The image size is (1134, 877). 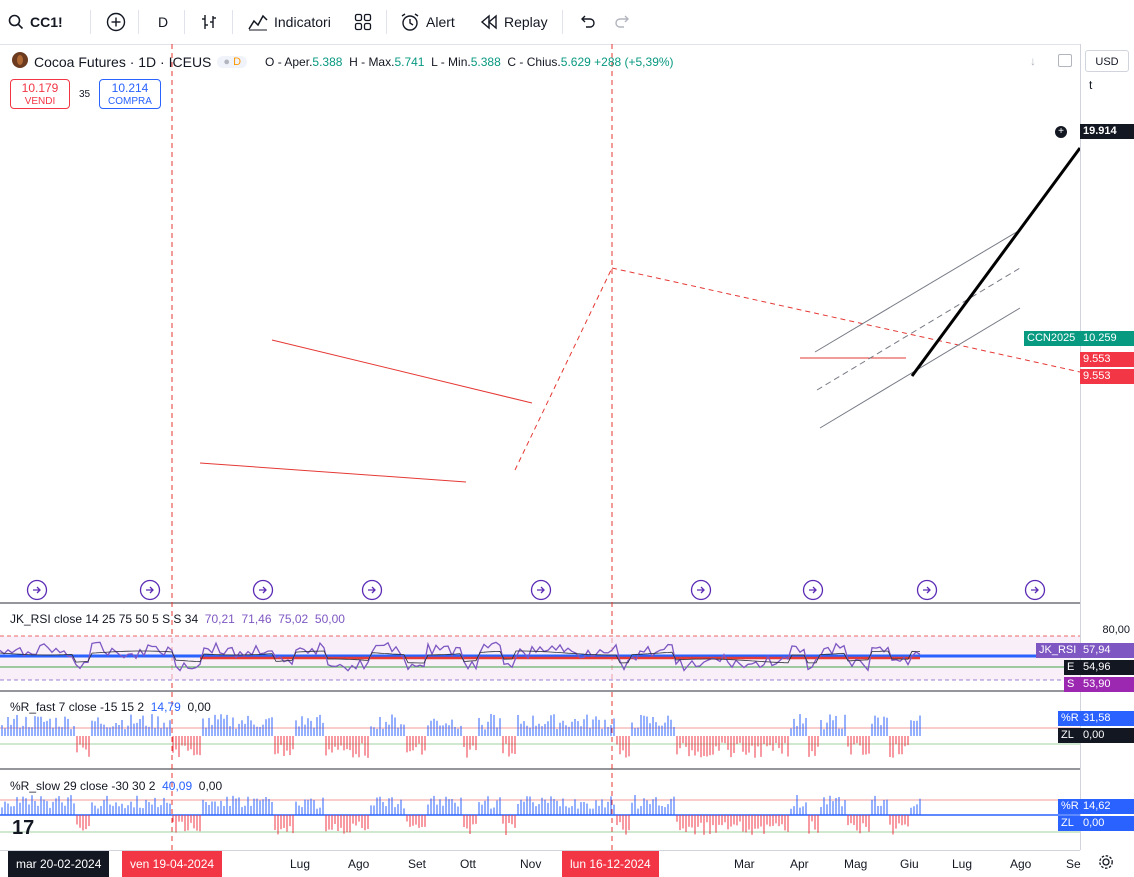 What do you see at coordinates (1107, 684) in the screenshot?
I see `rsi-s-value: 53,90` at bounding box center [1107, 684].